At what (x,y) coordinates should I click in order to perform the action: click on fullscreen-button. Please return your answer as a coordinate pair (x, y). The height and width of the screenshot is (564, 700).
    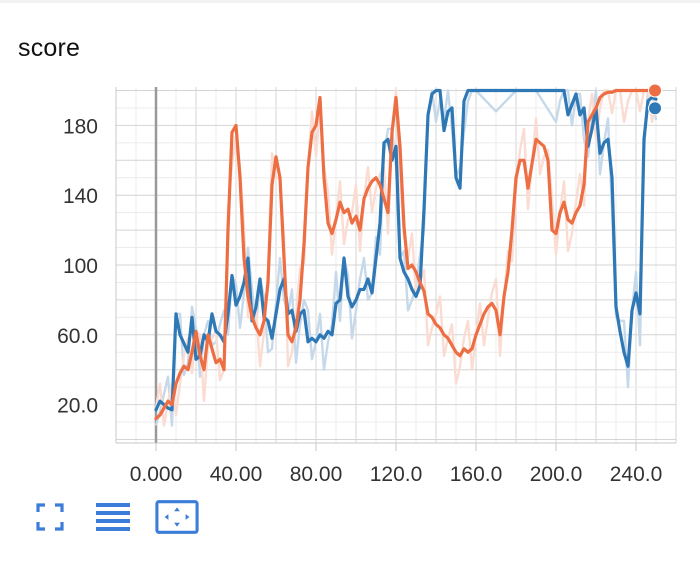
    Looking at the image, I should click on (50, 517).